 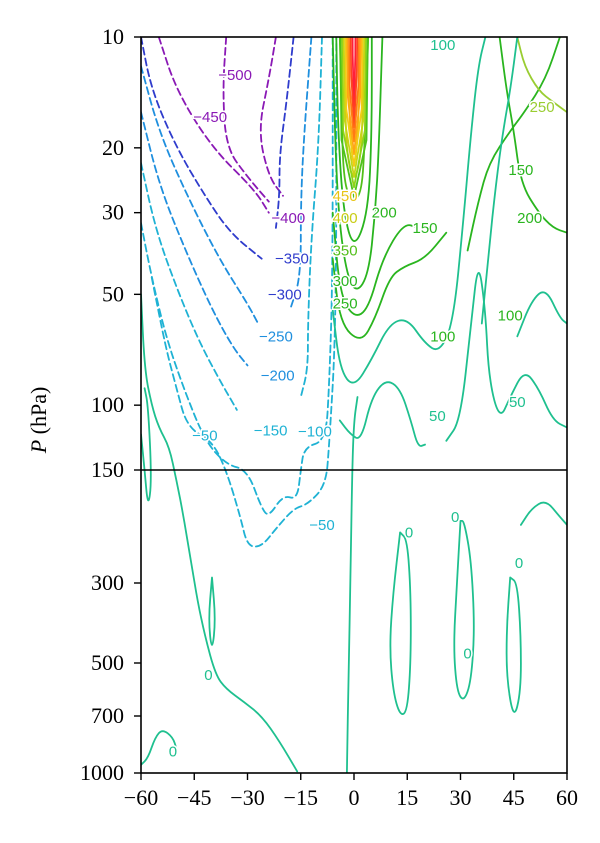 I want to click on y-axis-title: P (hPa), so click(x=38, y=421).